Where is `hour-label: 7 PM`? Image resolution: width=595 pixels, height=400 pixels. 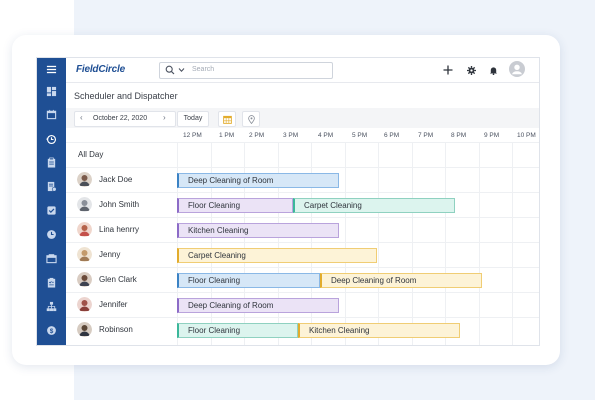 hour-label: 7 PM is located at coordinates (426, 135).